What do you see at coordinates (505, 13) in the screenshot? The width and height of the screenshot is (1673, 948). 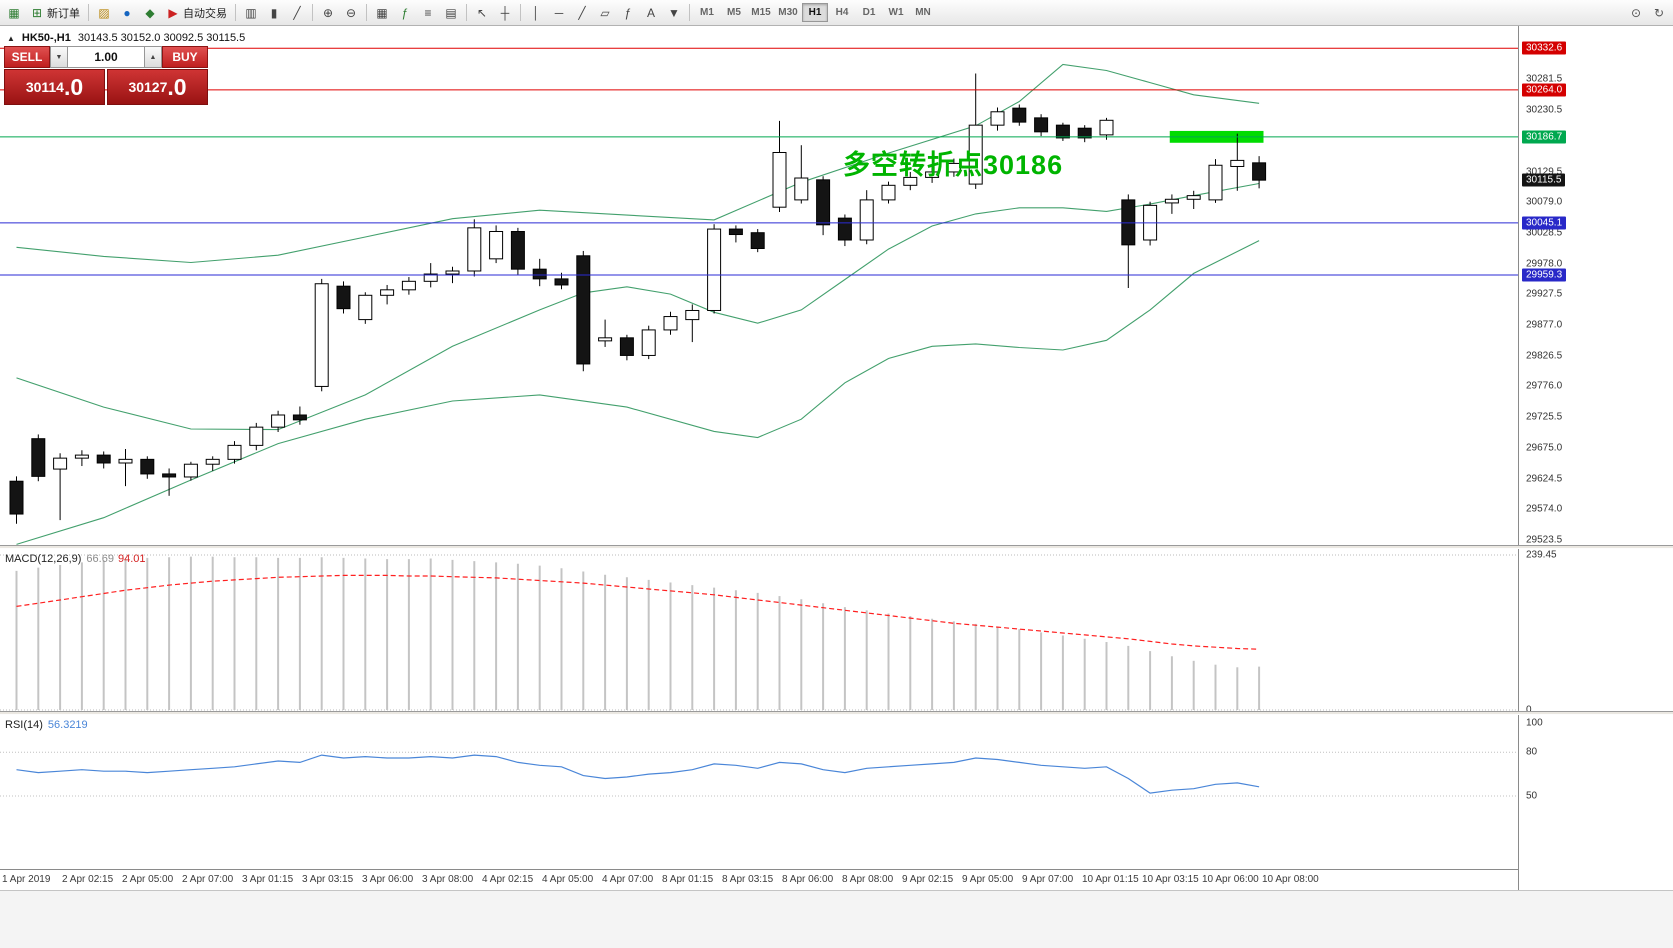 I see `crosshair-button: ┼` at bounding box center [505, 13].